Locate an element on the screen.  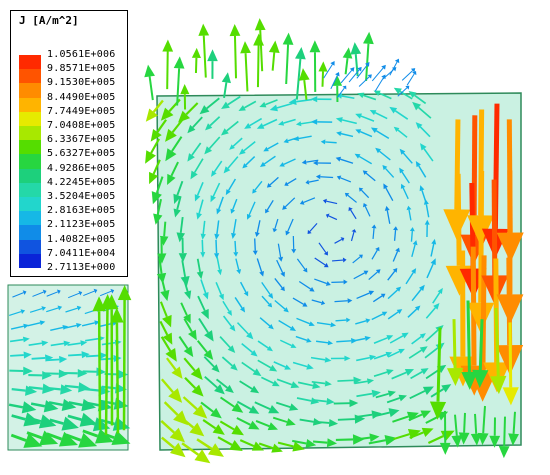
legend-tick-label: 8.4490E+005 is located at coordinates (81, 97).